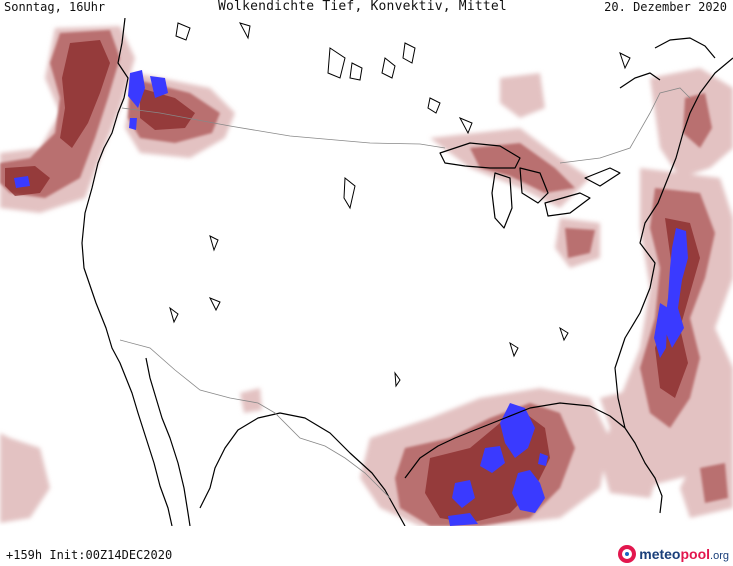 The height and width of the screenshot is (566, 733). What do you see at coordinates (89, 555) in the screenshot?
I see `forecast-init-label: +159h Init:00Z14DEC2020` at bounding box center [89, 555].